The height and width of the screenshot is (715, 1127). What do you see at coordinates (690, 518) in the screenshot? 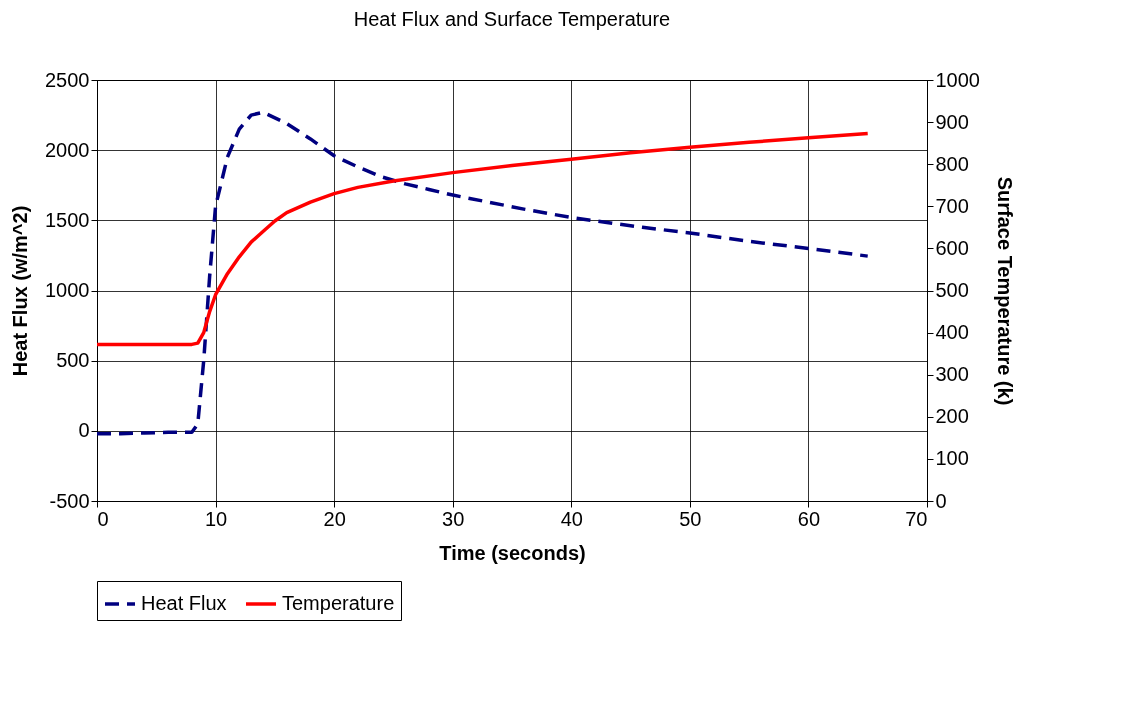
I see `x-tick-label: 50` at bounding box center [690, 518].